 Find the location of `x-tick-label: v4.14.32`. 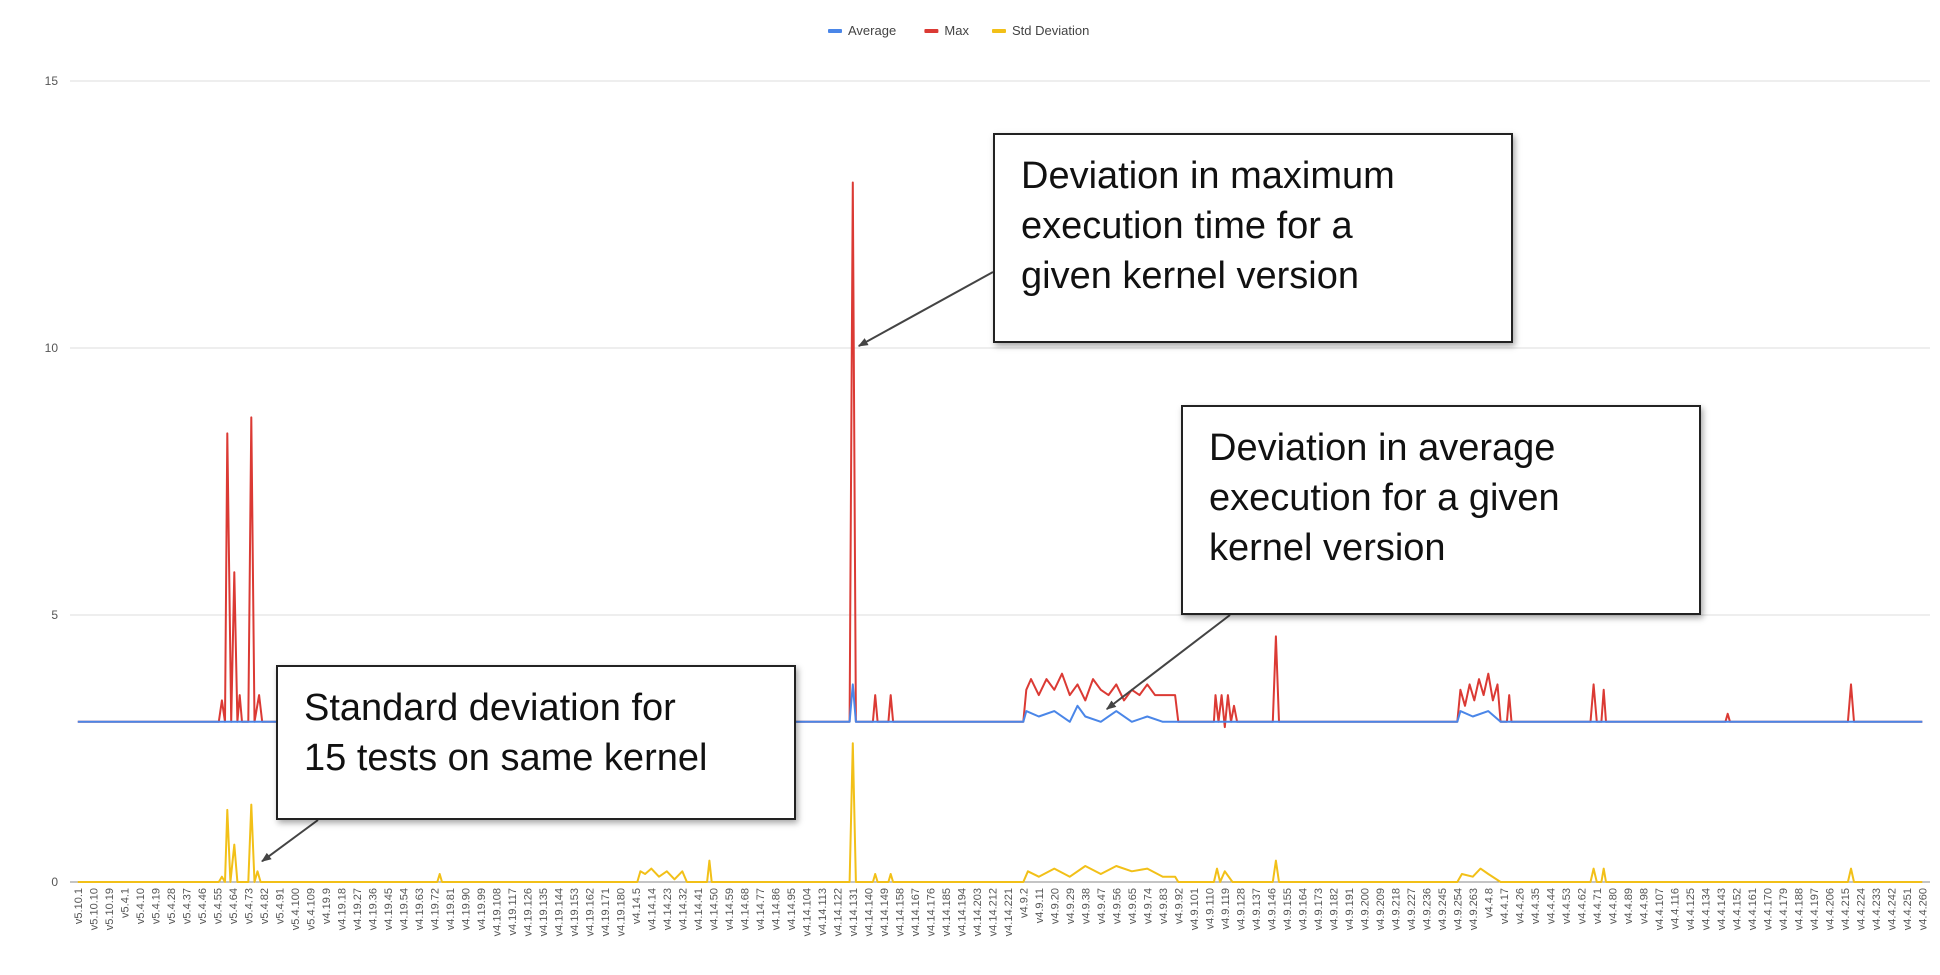

x-tick-label: v4.14.32 is located at coordinates (683, 909).